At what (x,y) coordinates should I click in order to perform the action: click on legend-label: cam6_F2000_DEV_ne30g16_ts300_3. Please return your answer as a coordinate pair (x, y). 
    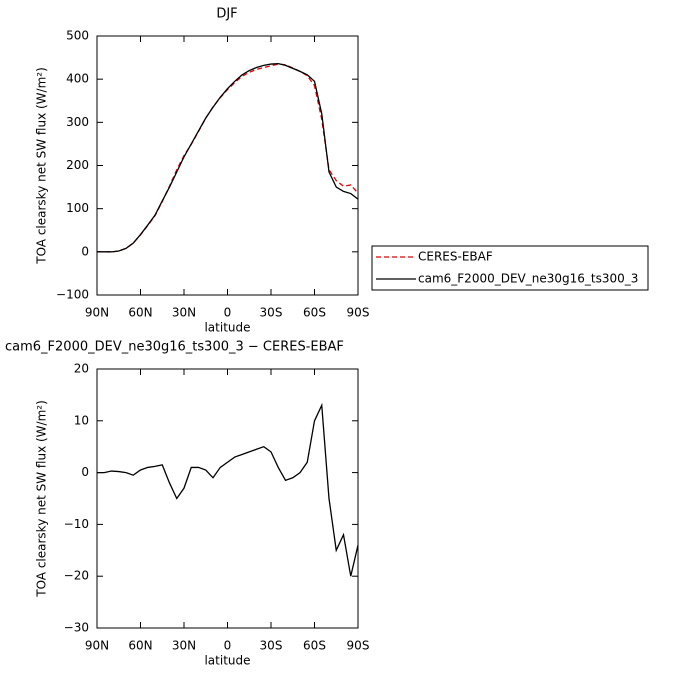
    Looking at the image, I should click on (528, 279).